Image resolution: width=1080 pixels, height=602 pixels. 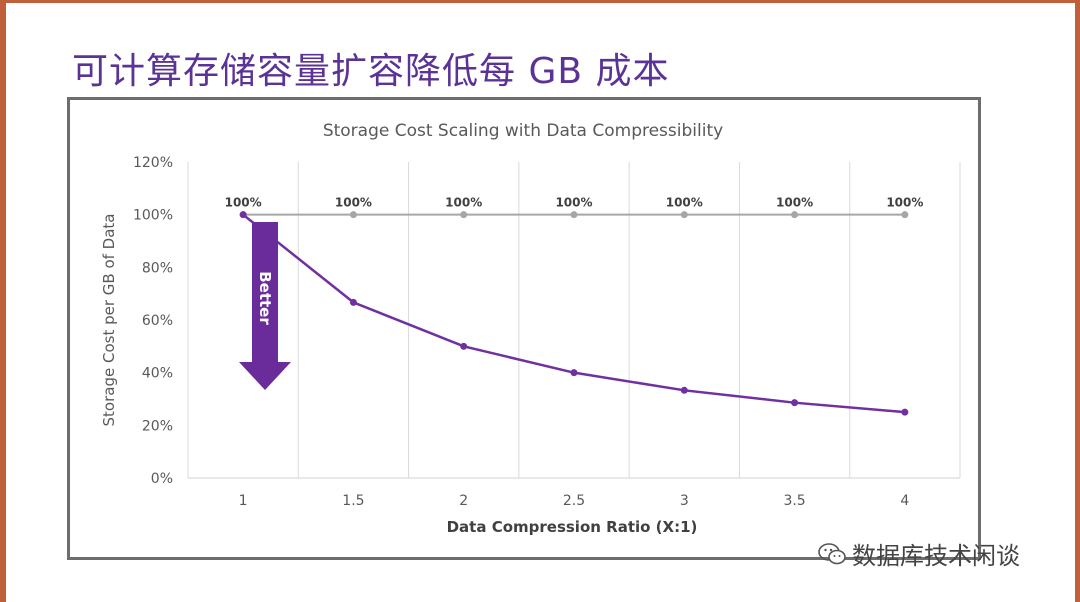 I want to click on x-axis-label: Data Compression Ratio (X:1), so click(x=572, y=527).